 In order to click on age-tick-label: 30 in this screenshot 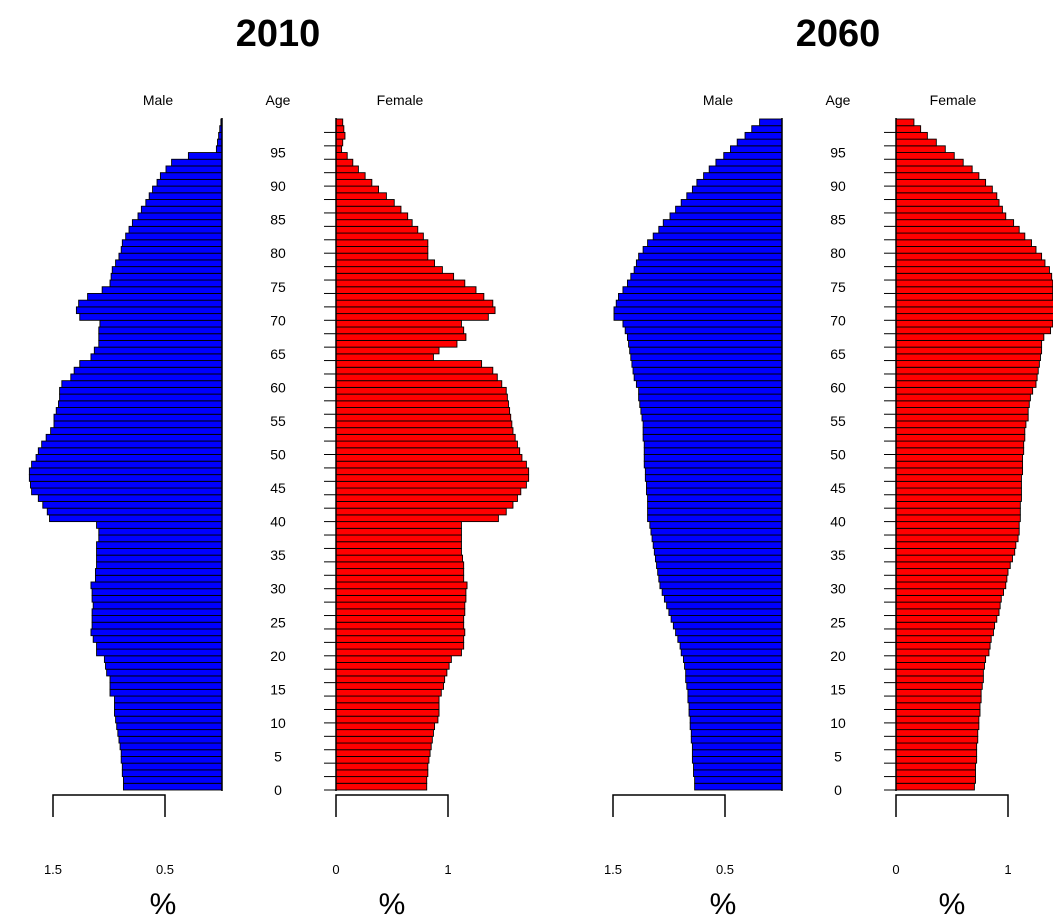, I will do `click(278, 589)`.